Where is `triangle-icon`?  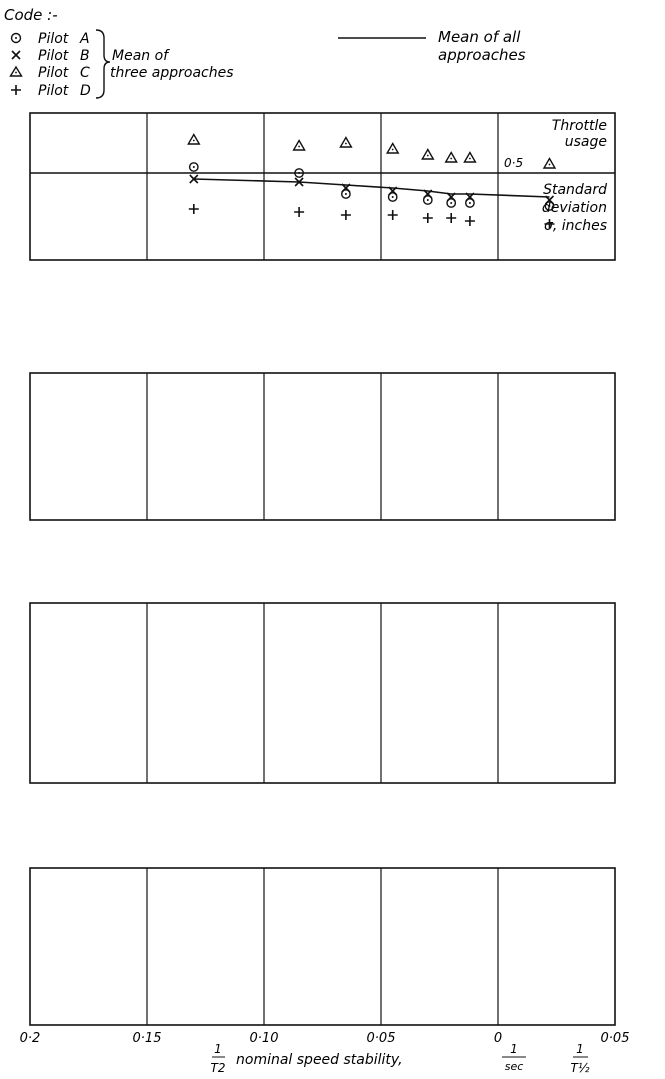 triangle-icon is located at coordinates (16, 71).